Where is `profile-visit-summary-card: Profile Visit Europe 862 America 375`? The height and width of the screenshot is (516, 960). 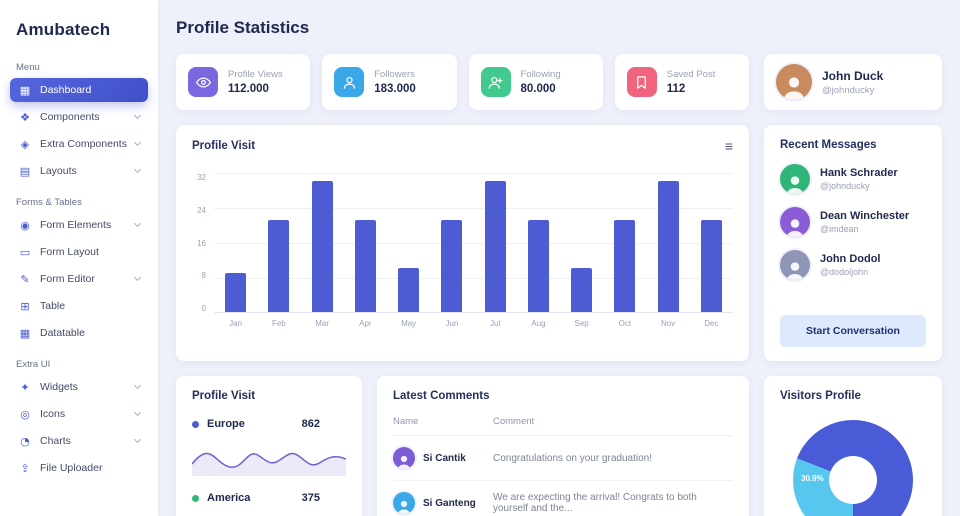 profile-visit-summary-card: Profile Visit Europe 862 America 375 is located at coordinates (269, 446).